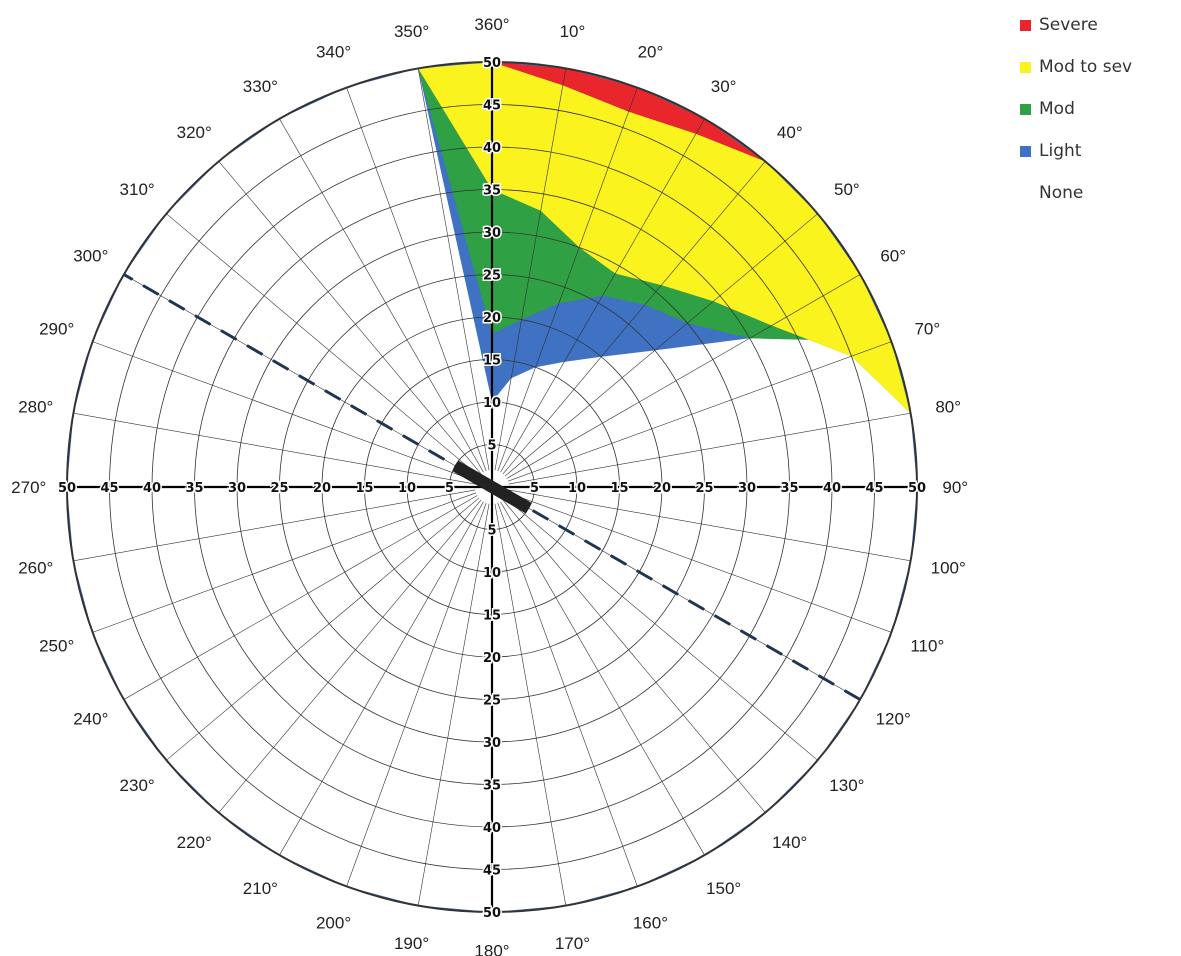 Image resolution: width=1181 pixels, height=956 pixels. What do you see at coordinates (1061, 193) in the screenshot?
I see `legend-label: None` at bounding box center [1061, 193].